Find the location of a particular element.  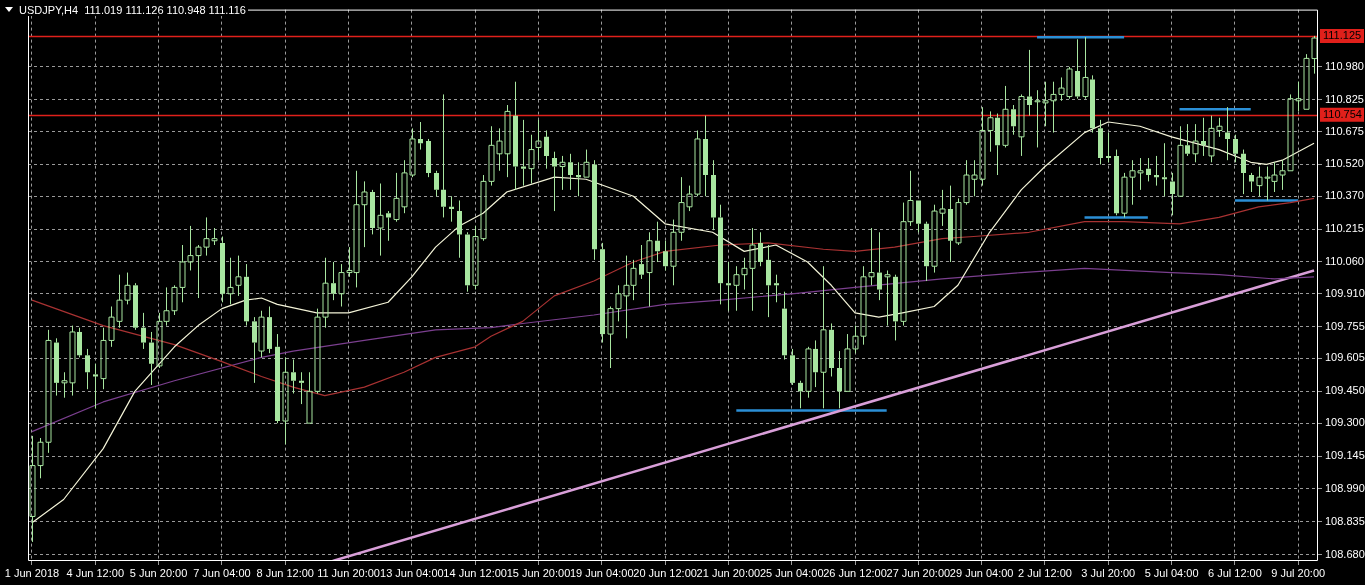

x-tick-label: 21 Jun 20:00 is located at coordinates (728, 572).